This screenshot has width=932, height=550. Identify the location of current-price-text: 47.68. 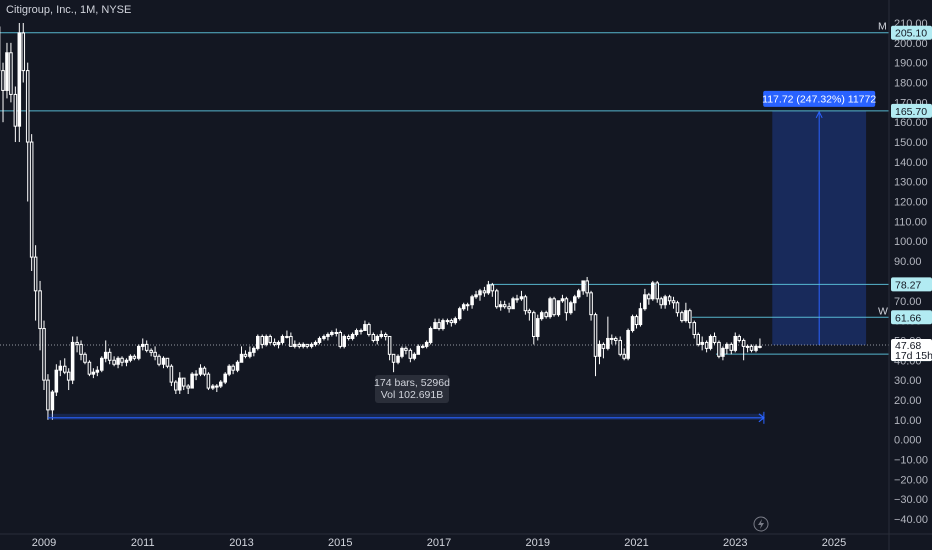
(908, 346).